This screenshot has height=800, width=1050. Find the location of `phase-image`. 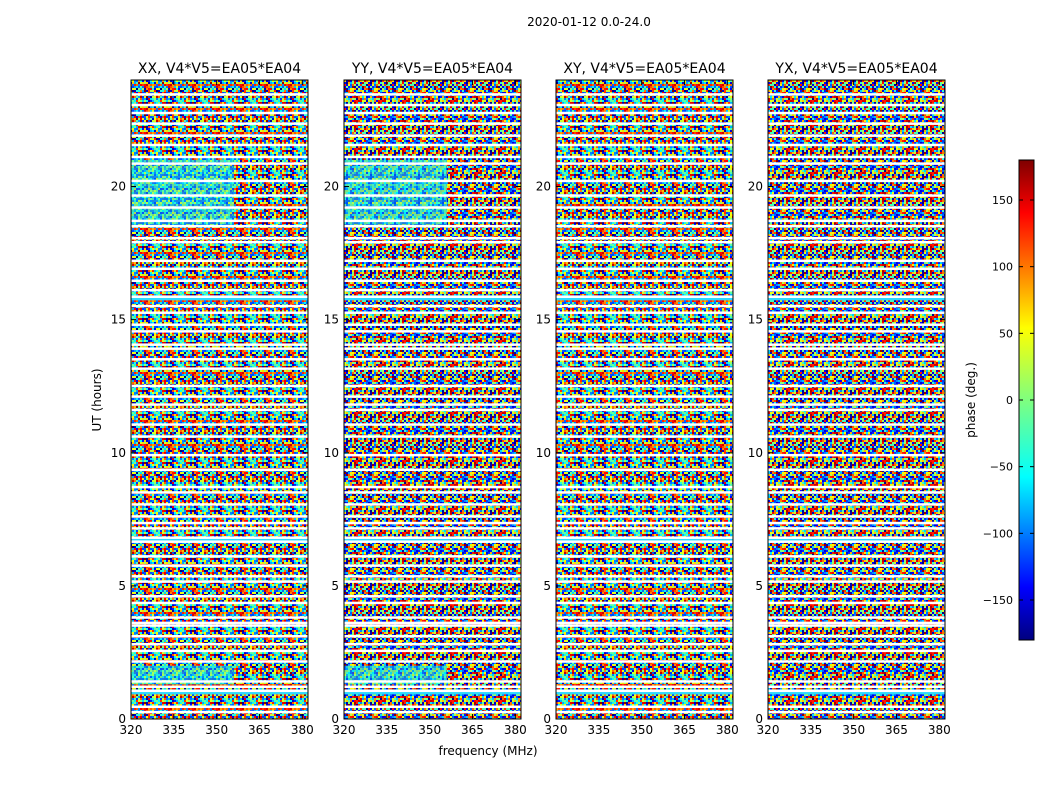

phase-image is located at coordinates (856, 399).